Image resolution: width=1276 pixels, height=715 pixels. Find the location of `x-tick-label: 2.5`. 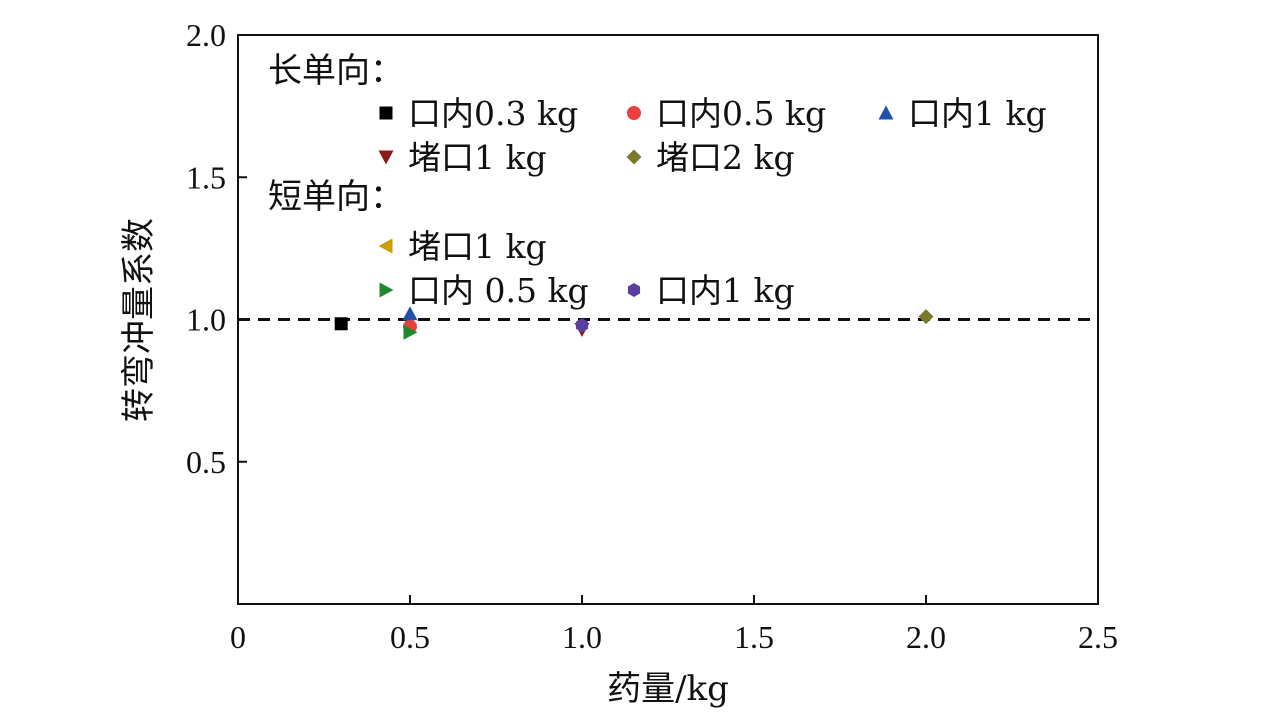

x-tick-label: 2.5 is located at coordinates (1098, 637).